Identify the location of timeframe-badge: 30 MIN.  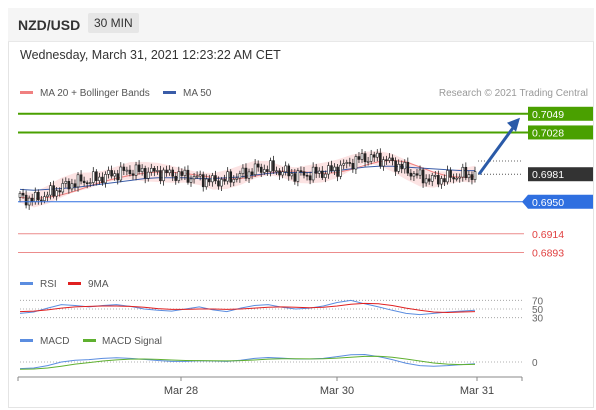
(113, 23).